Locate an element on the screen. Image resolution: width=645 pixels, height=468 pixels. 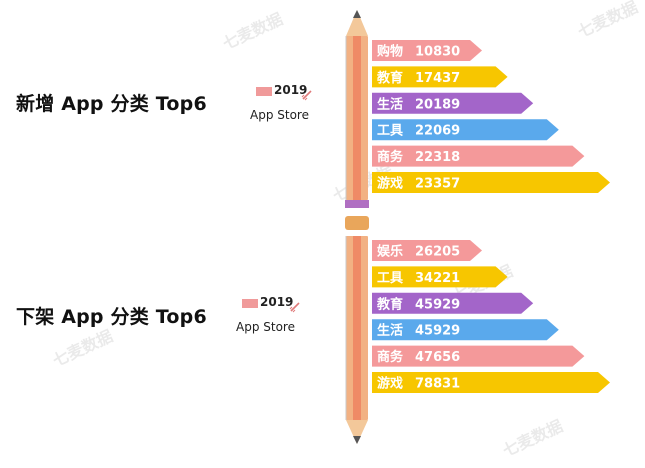
pencil-bottom-wood is located at coordinates (357, 432).